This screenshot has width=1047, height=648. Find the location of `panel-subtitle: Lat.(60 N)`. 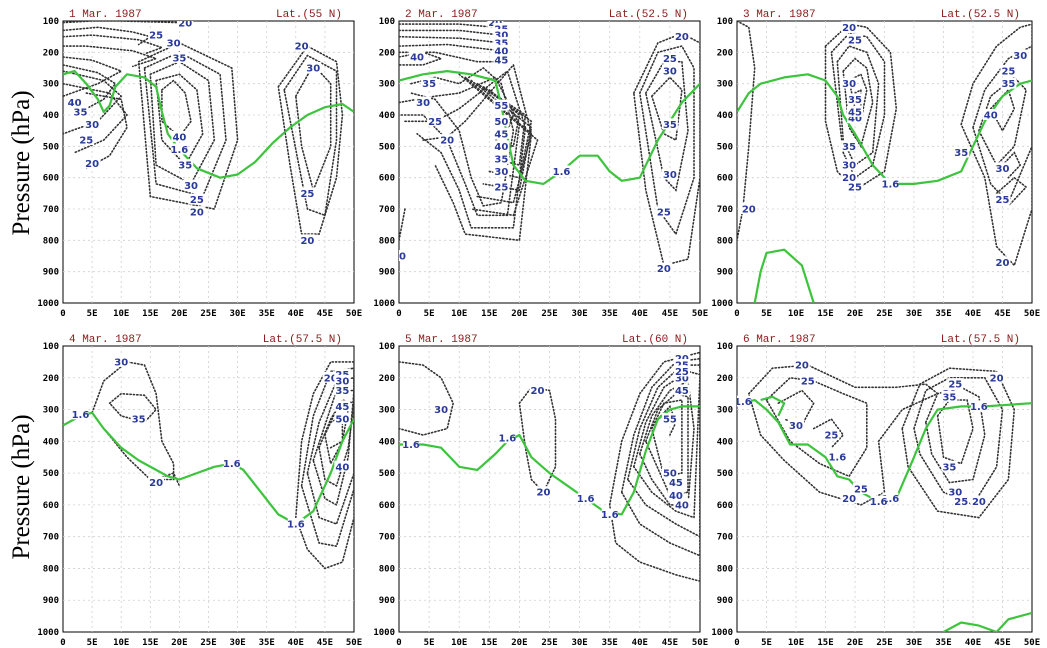

panel-subtitle: Lat.(60 N) is located at coordinates (655, 340).